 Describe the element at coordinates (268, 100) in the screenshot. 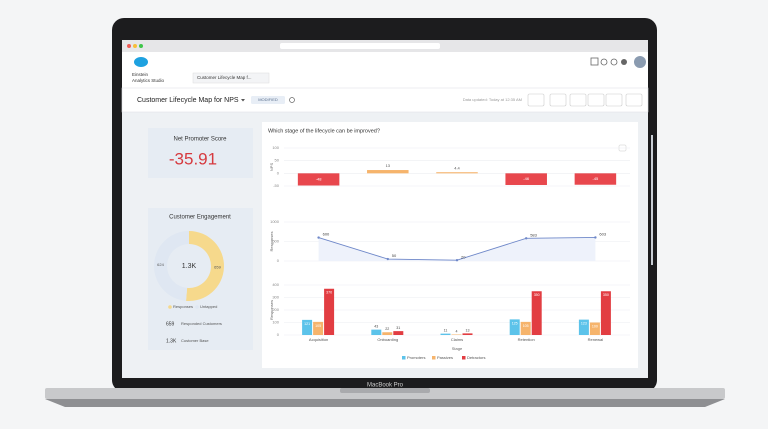

I see `badge` at that location.